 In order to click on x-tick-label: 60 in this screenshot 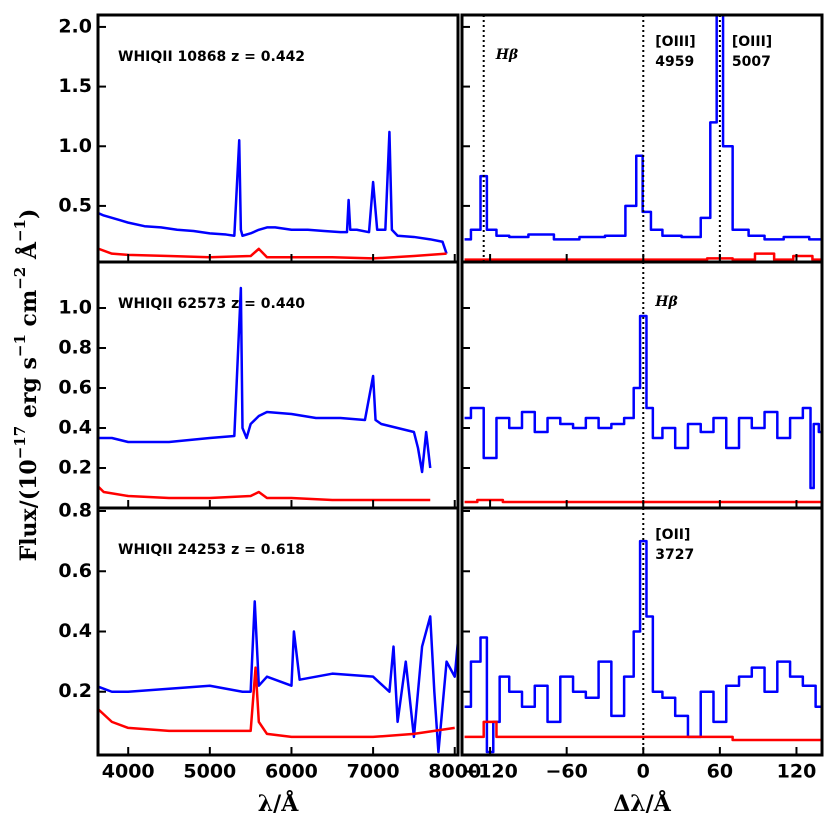, I will do `click(720, 772)`.